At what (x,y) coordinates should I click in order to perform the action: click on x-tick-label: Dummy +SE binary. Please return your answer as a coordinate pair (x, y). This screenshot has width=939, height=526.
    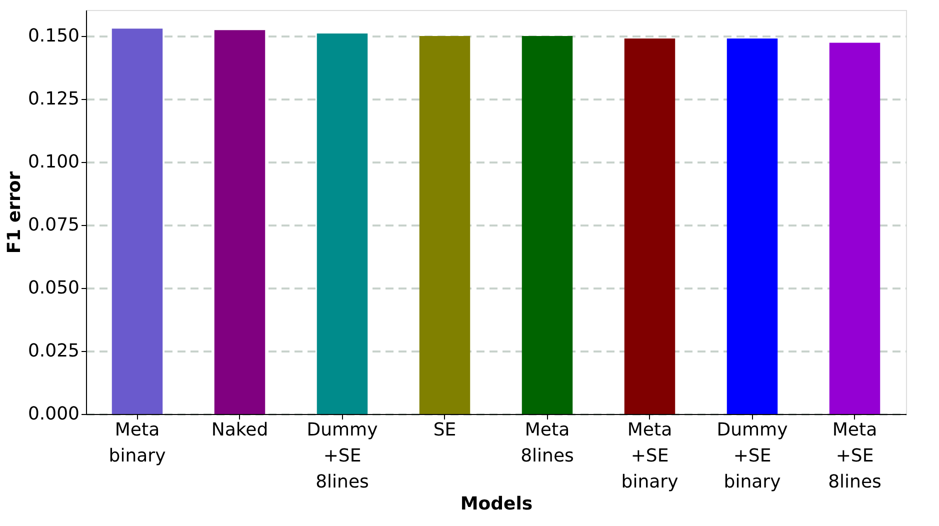
    Looking at the image, I should click on (752, 456).